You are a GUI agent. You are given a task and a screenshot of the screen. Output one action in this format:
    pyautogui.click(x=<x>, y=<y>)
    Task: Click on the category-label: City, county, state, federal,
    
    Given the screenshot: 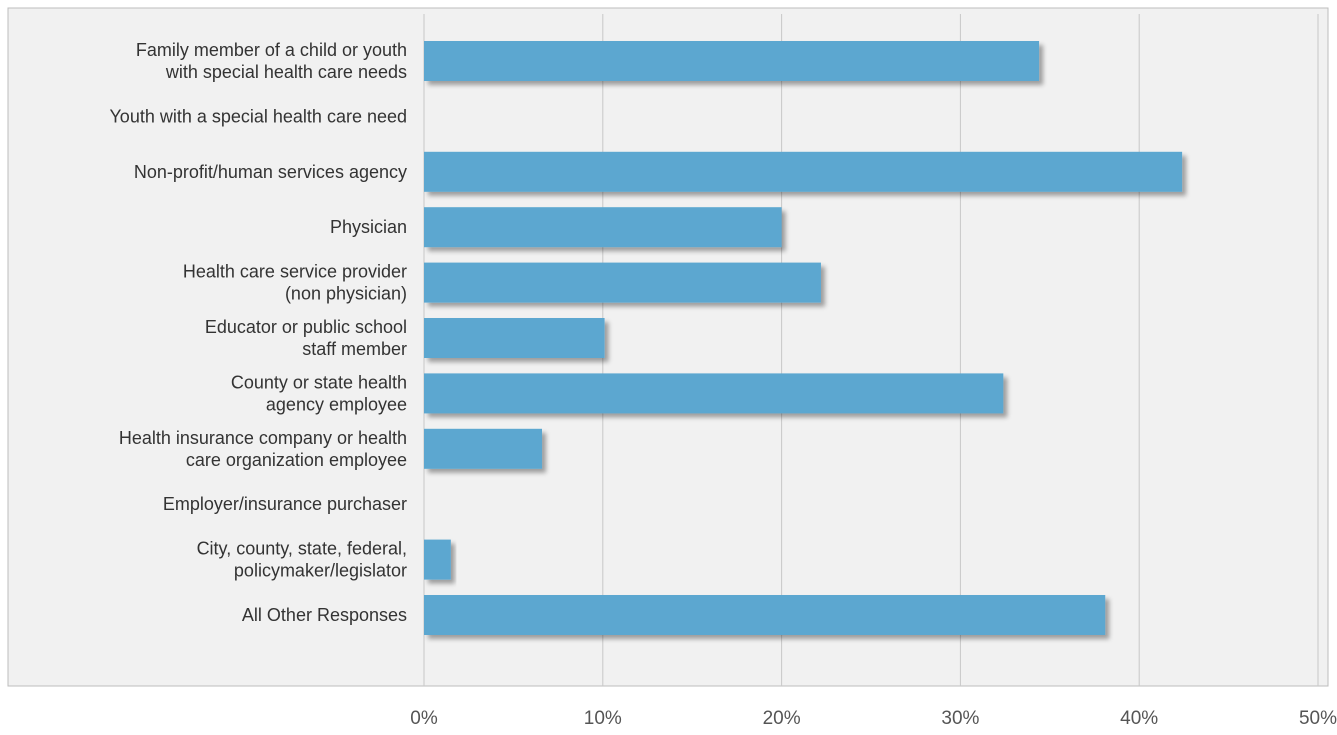 What is the action you would take?
    pyautogui.click(x=302, y=549)
    